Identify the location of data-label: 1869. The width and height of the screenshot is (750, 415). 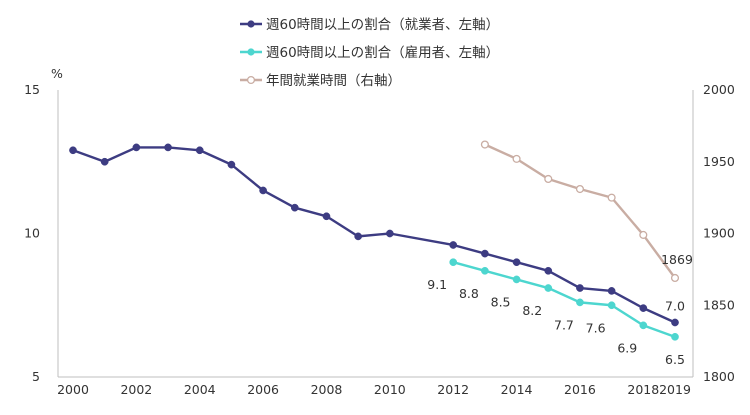
(677, 259).